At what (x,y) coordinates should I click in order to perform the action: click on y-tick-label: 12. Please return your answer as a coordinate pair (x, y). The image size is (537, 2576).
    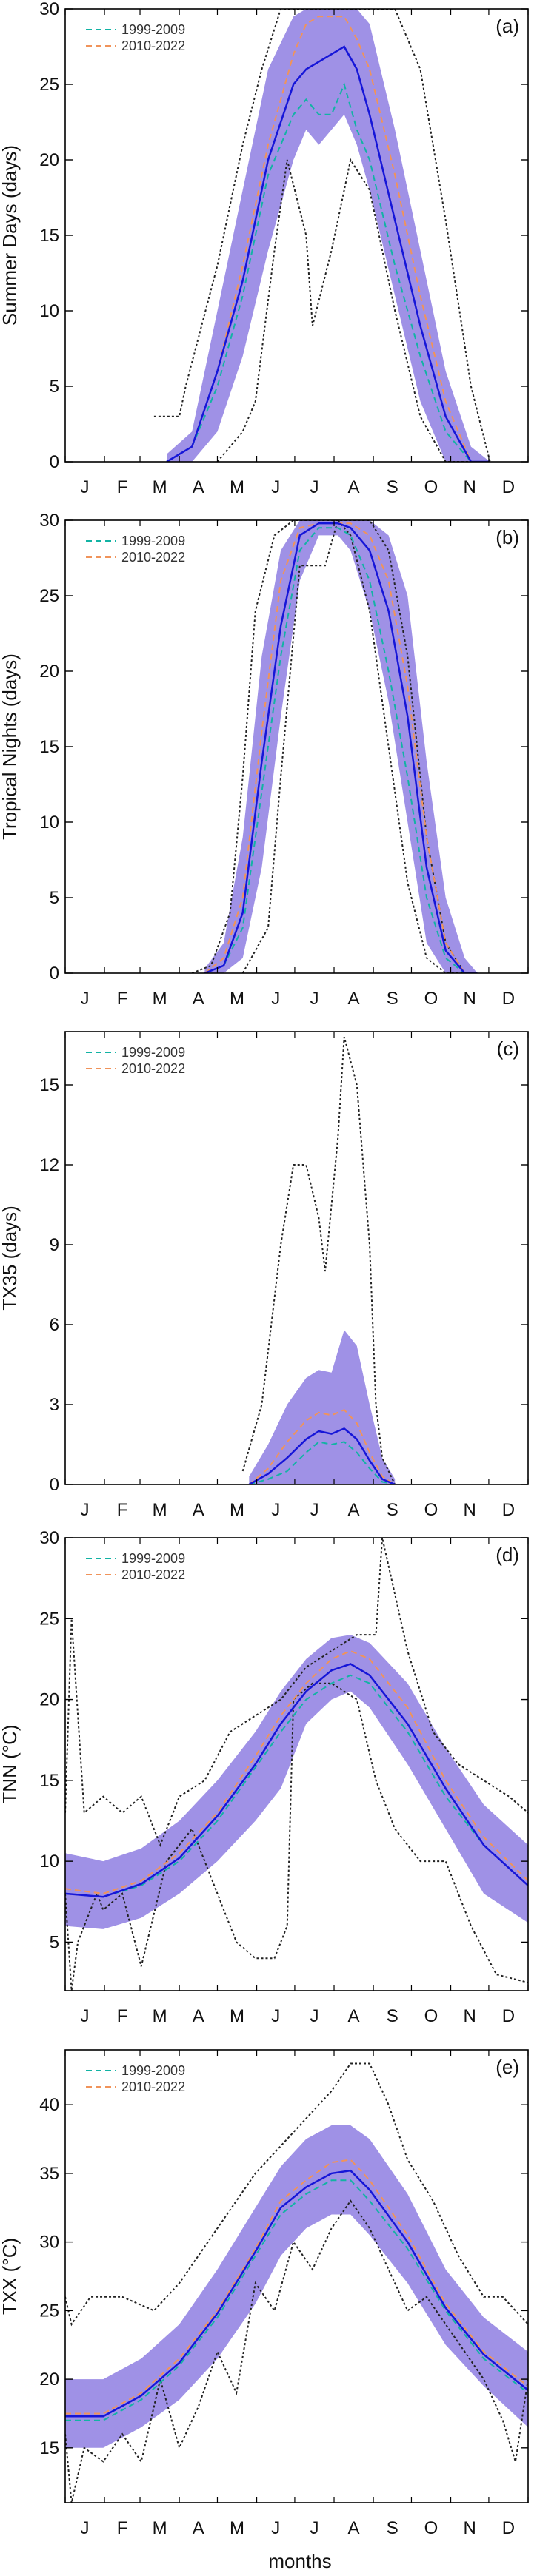
    Looking at the image, I should click on (49, 1165).